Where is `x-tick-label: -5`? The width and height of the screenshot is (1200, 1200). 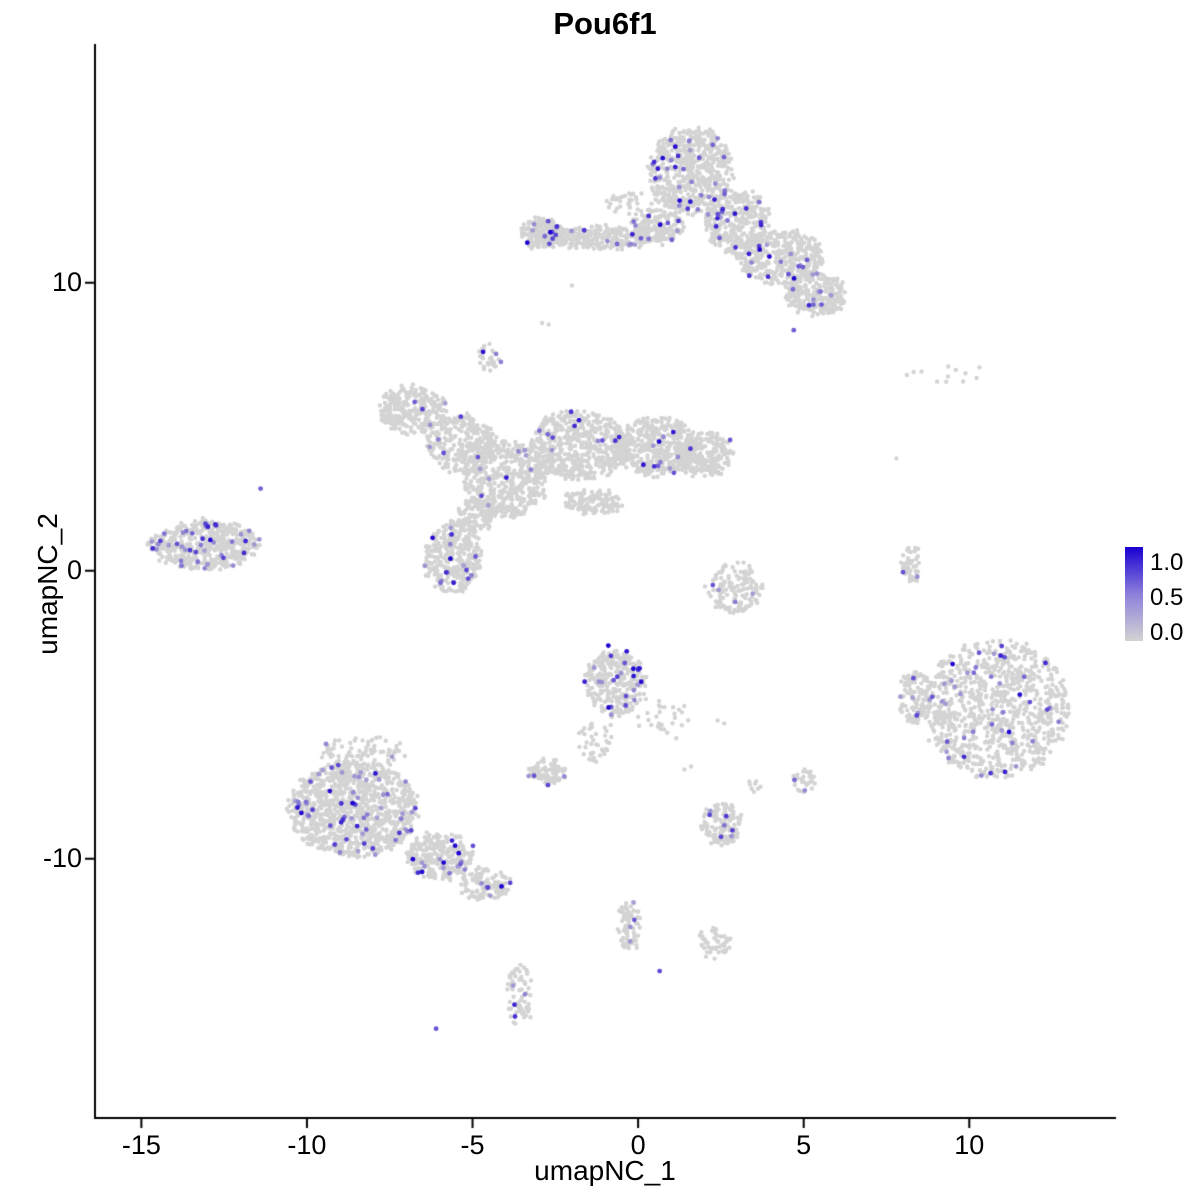
x-tick-label: -5 is located at coordinates (472, 1145).